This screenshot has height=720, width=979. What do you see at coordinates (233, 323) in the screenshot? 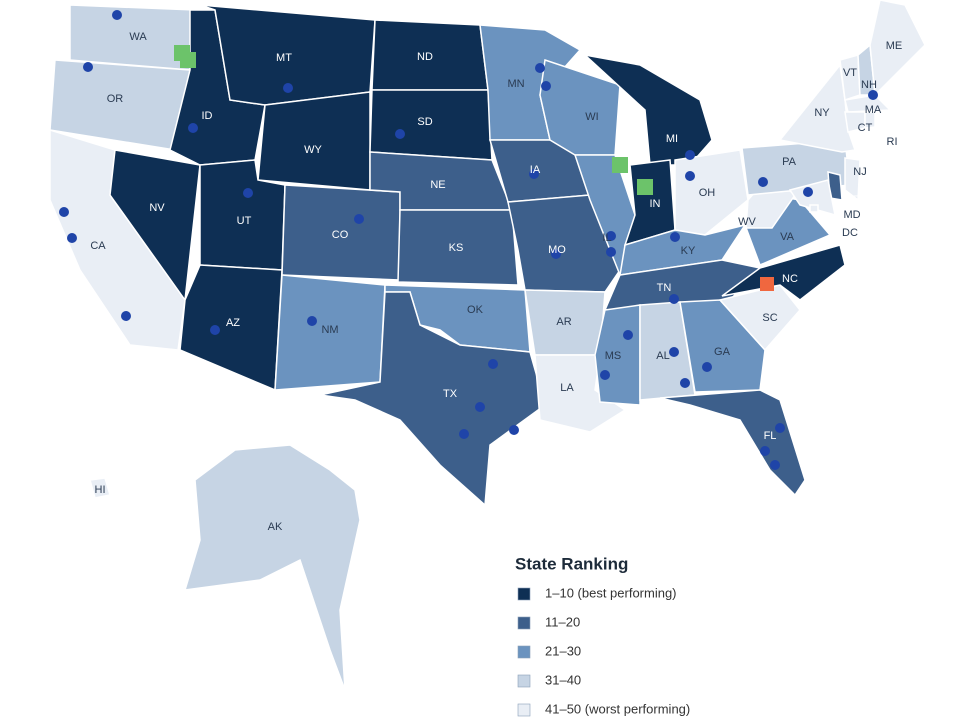
I see `state-label: AZ` at bounding box center [233, 323].